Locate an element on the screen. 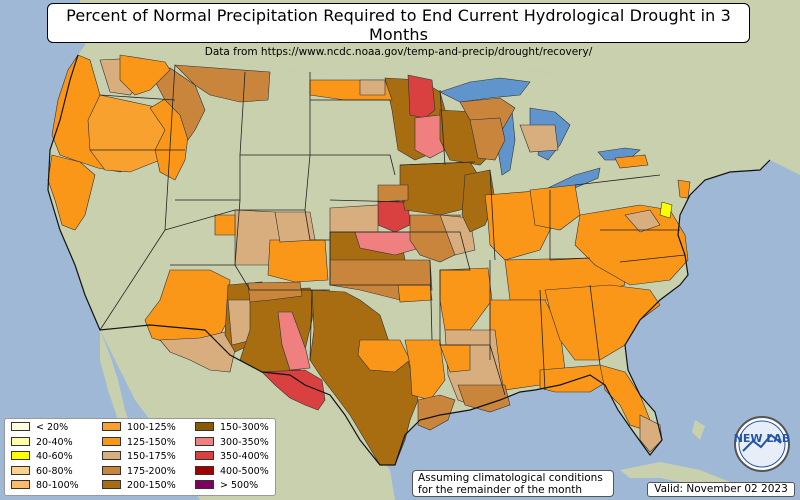  legend-label: 350-400% is located at coordinates (244, 456).